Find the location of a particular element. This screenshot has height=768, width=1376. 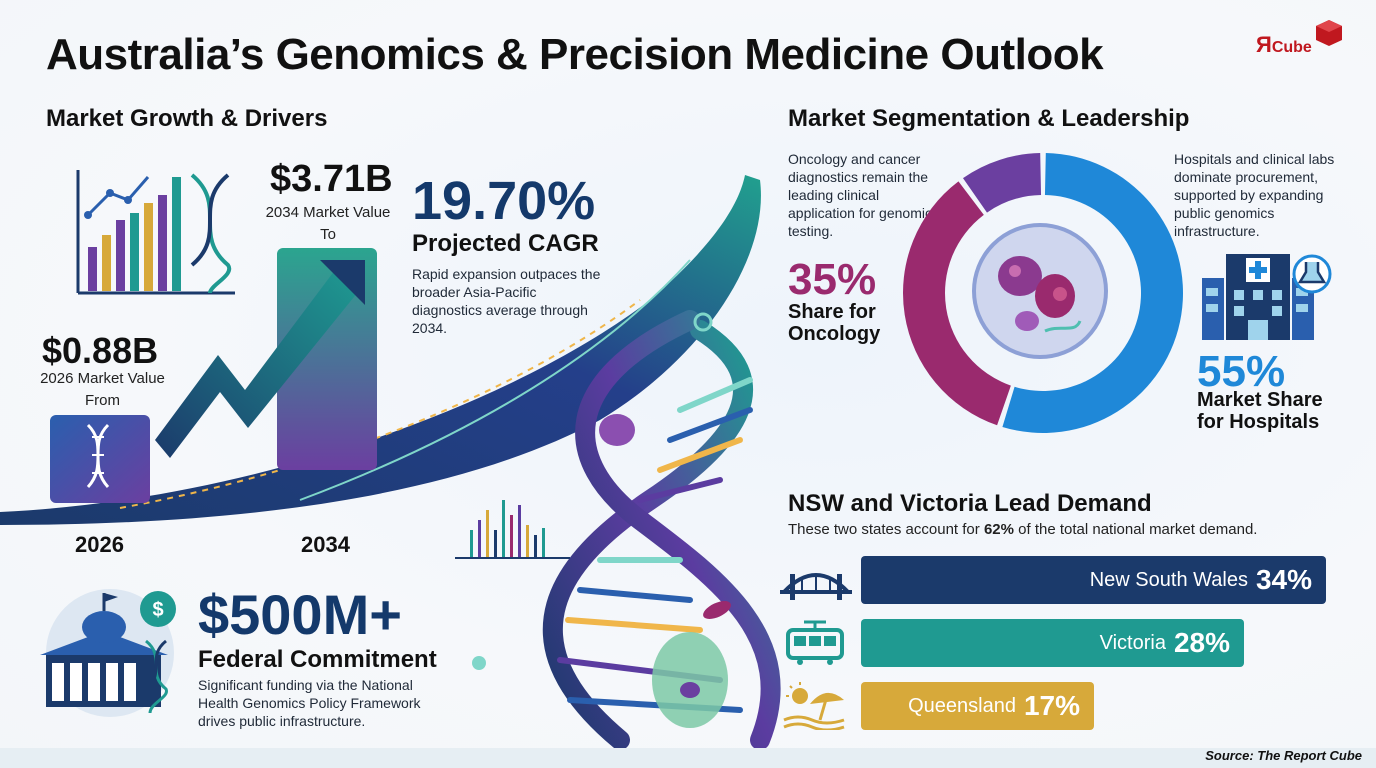

caption-2034-line1: 2034 Market Value is located at coordinates (328, 212).